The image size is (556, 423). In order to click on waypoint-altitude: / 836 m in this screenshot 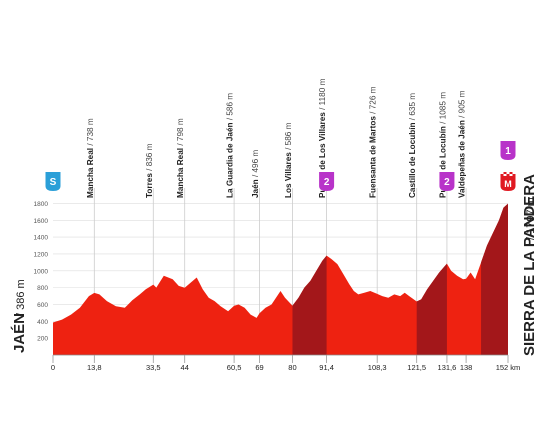, I will do `click(149, 158)`.